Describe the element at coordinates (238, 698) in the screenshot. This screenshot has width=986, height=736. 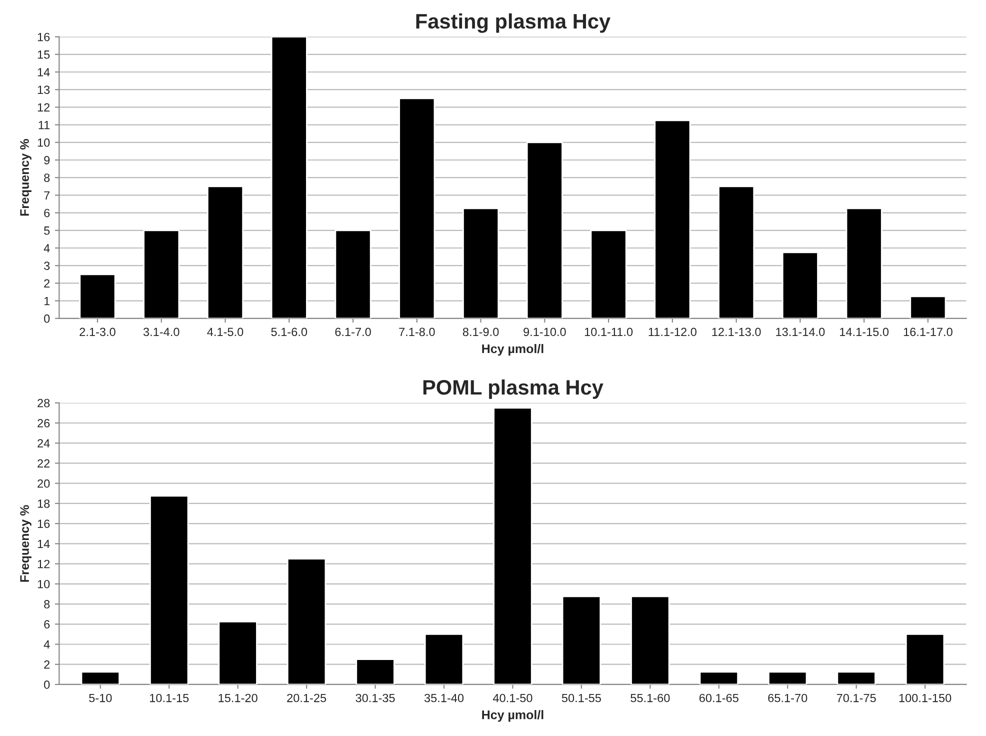
I see `x-tick-label: 15.1-20` at that location.